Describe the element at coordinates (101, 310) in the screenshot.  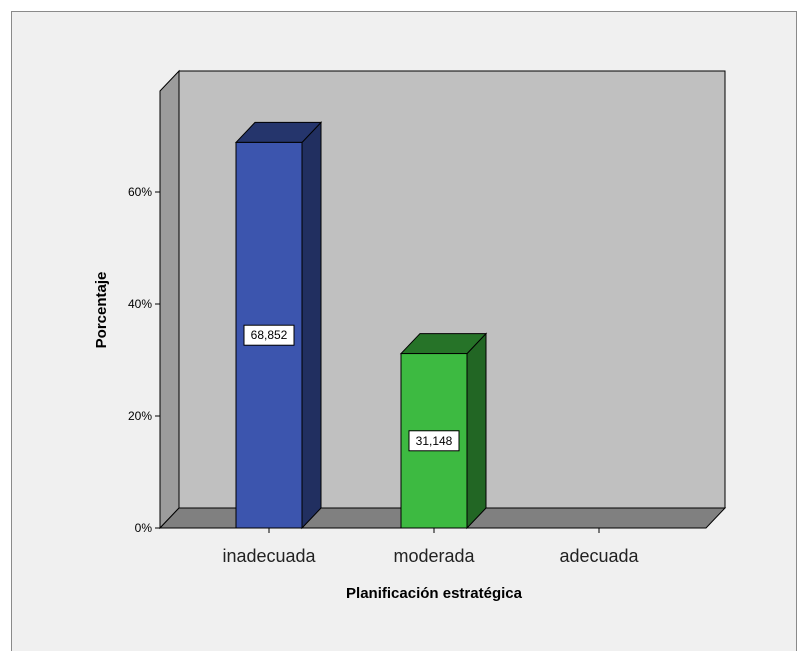
I see `y-axis-title: Porcentaje` at that location.